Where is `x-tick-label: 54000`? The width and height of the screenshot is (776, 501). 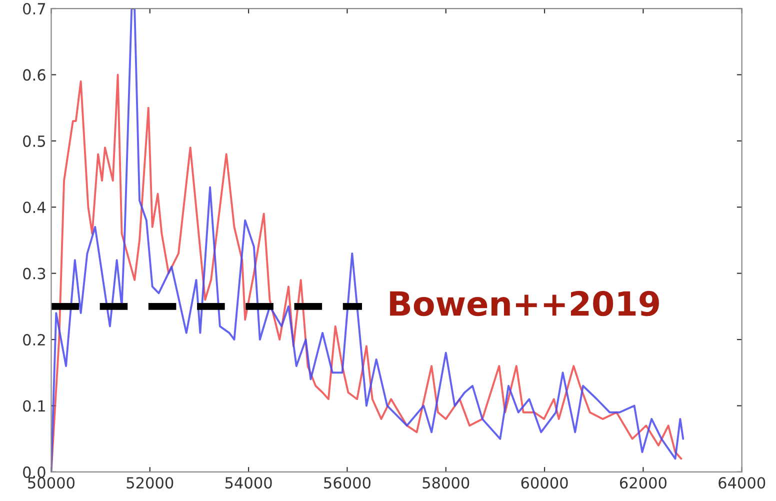 x-tick-label: 54000 is located at coordinates (248, 483).